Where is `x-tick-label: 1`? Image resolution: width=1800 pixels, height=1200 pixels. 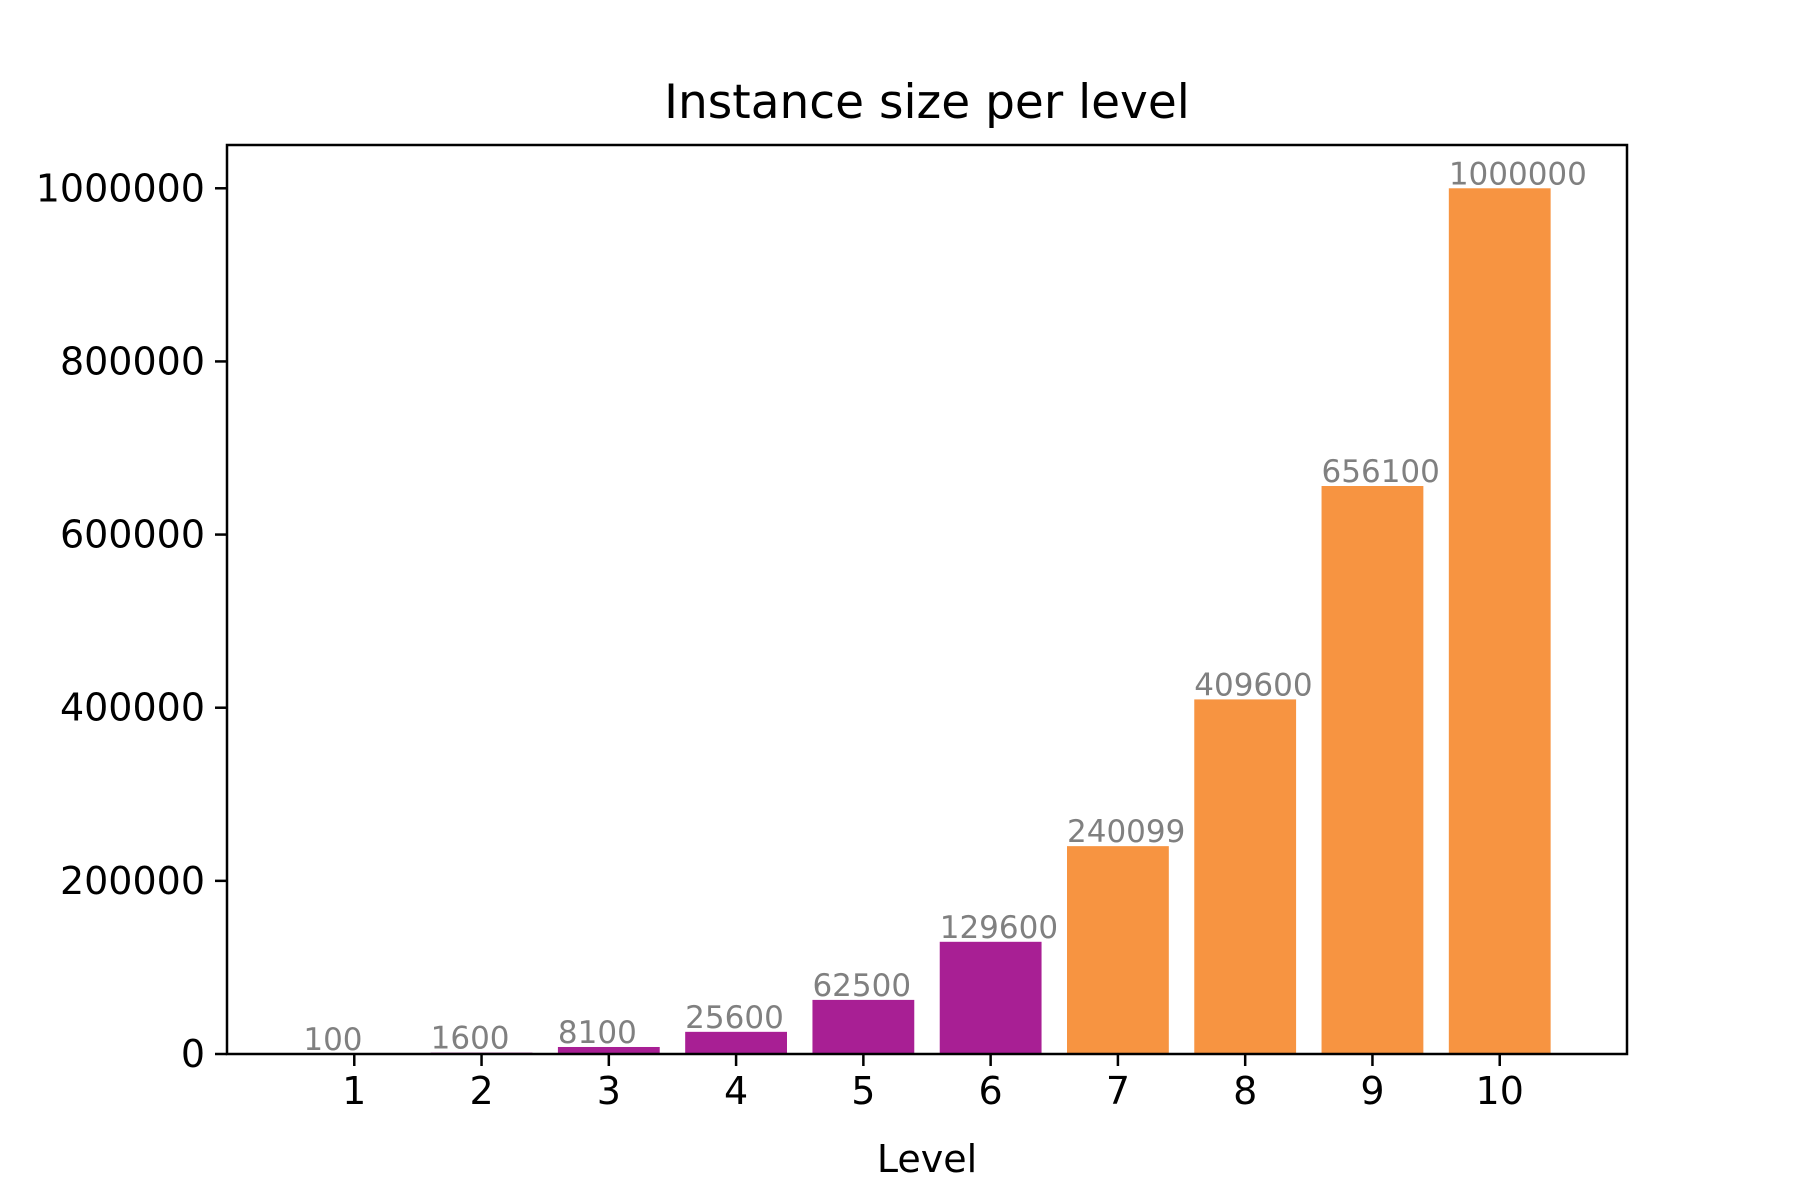
x-tick-label: 1 is located at coordinates (354, 1091).